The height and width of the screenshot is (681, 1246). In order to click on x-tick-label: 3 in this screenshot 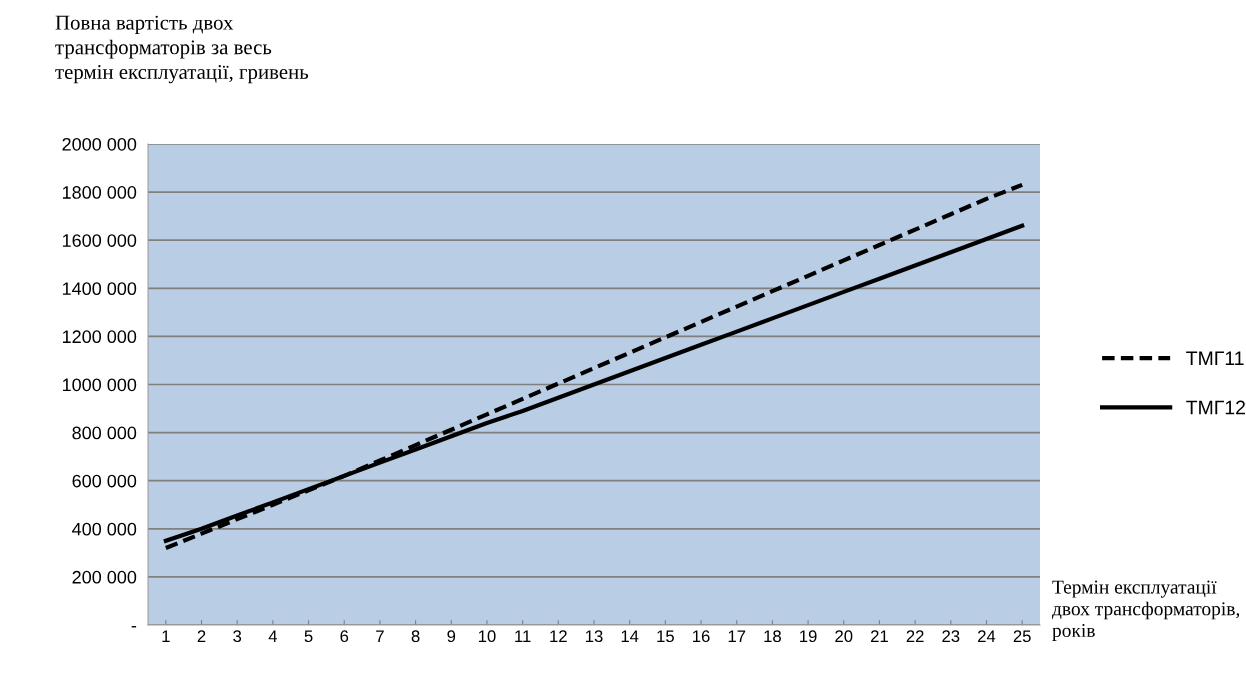, I will do `click(237, 636)`.